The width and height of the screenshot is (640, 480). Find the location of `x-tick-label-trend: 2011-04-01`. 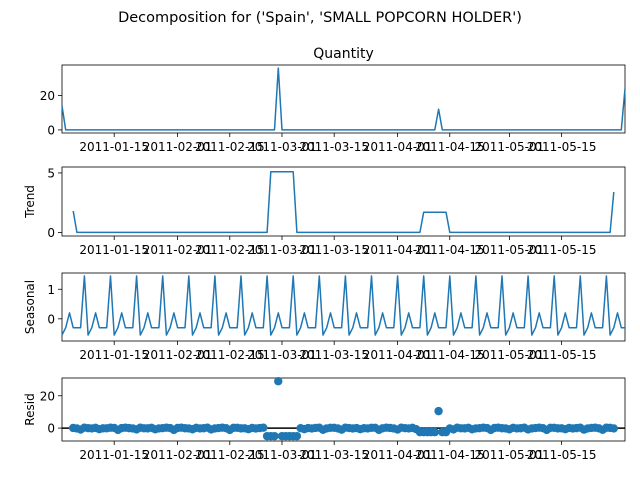

x-tick-label-trend: 2011-04-01 is located at coordinates (398, 250).